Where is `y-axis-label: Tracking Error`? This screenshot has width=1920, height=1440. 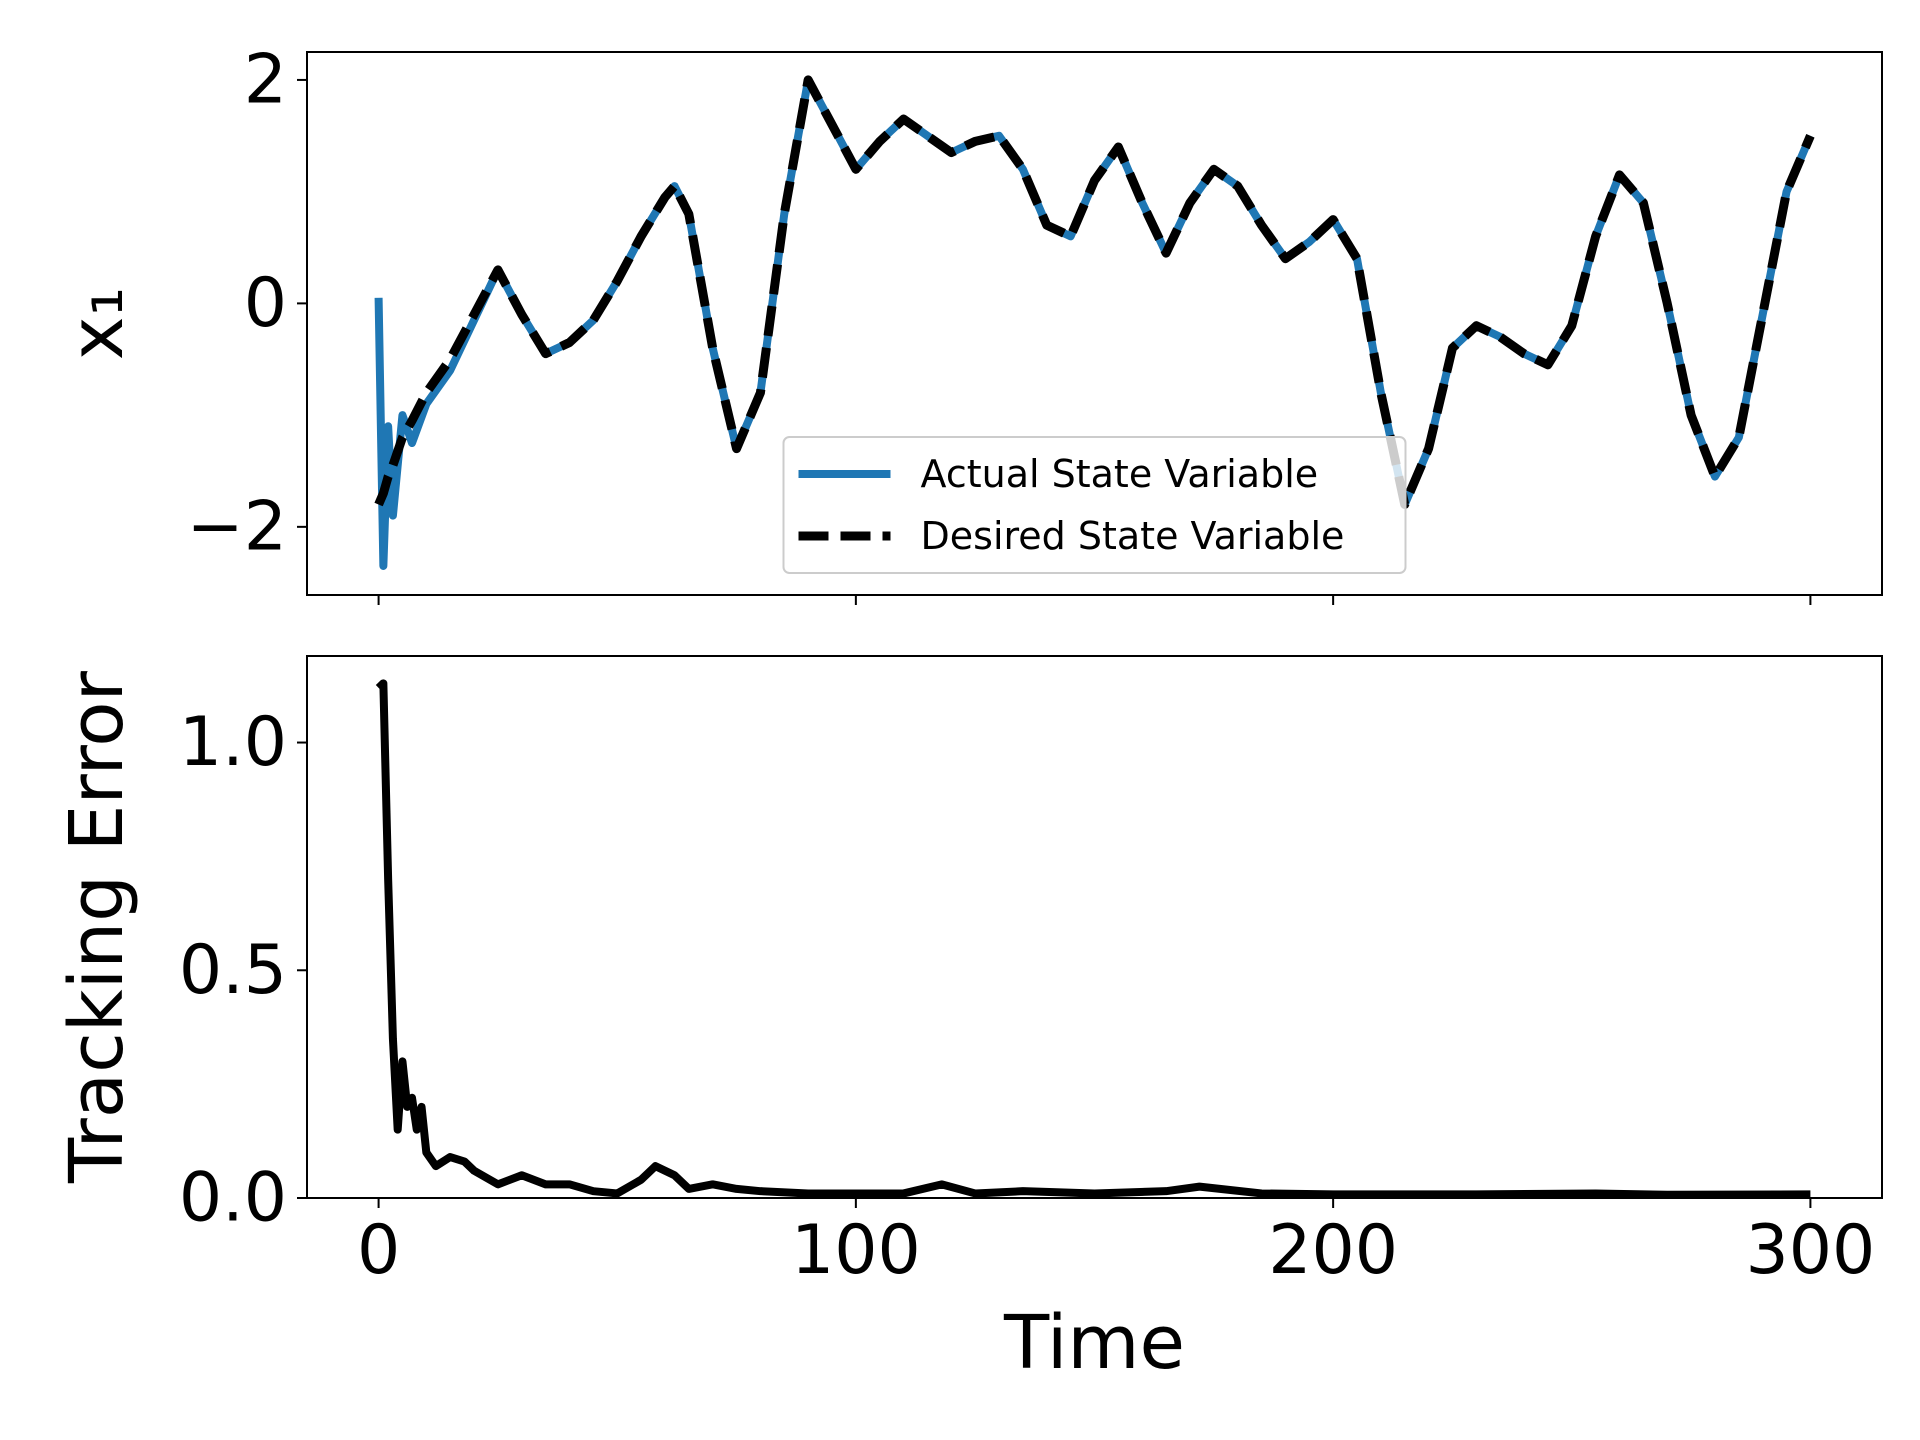 y-axis-label: Tracking Error is located at coordinates (97, 927).